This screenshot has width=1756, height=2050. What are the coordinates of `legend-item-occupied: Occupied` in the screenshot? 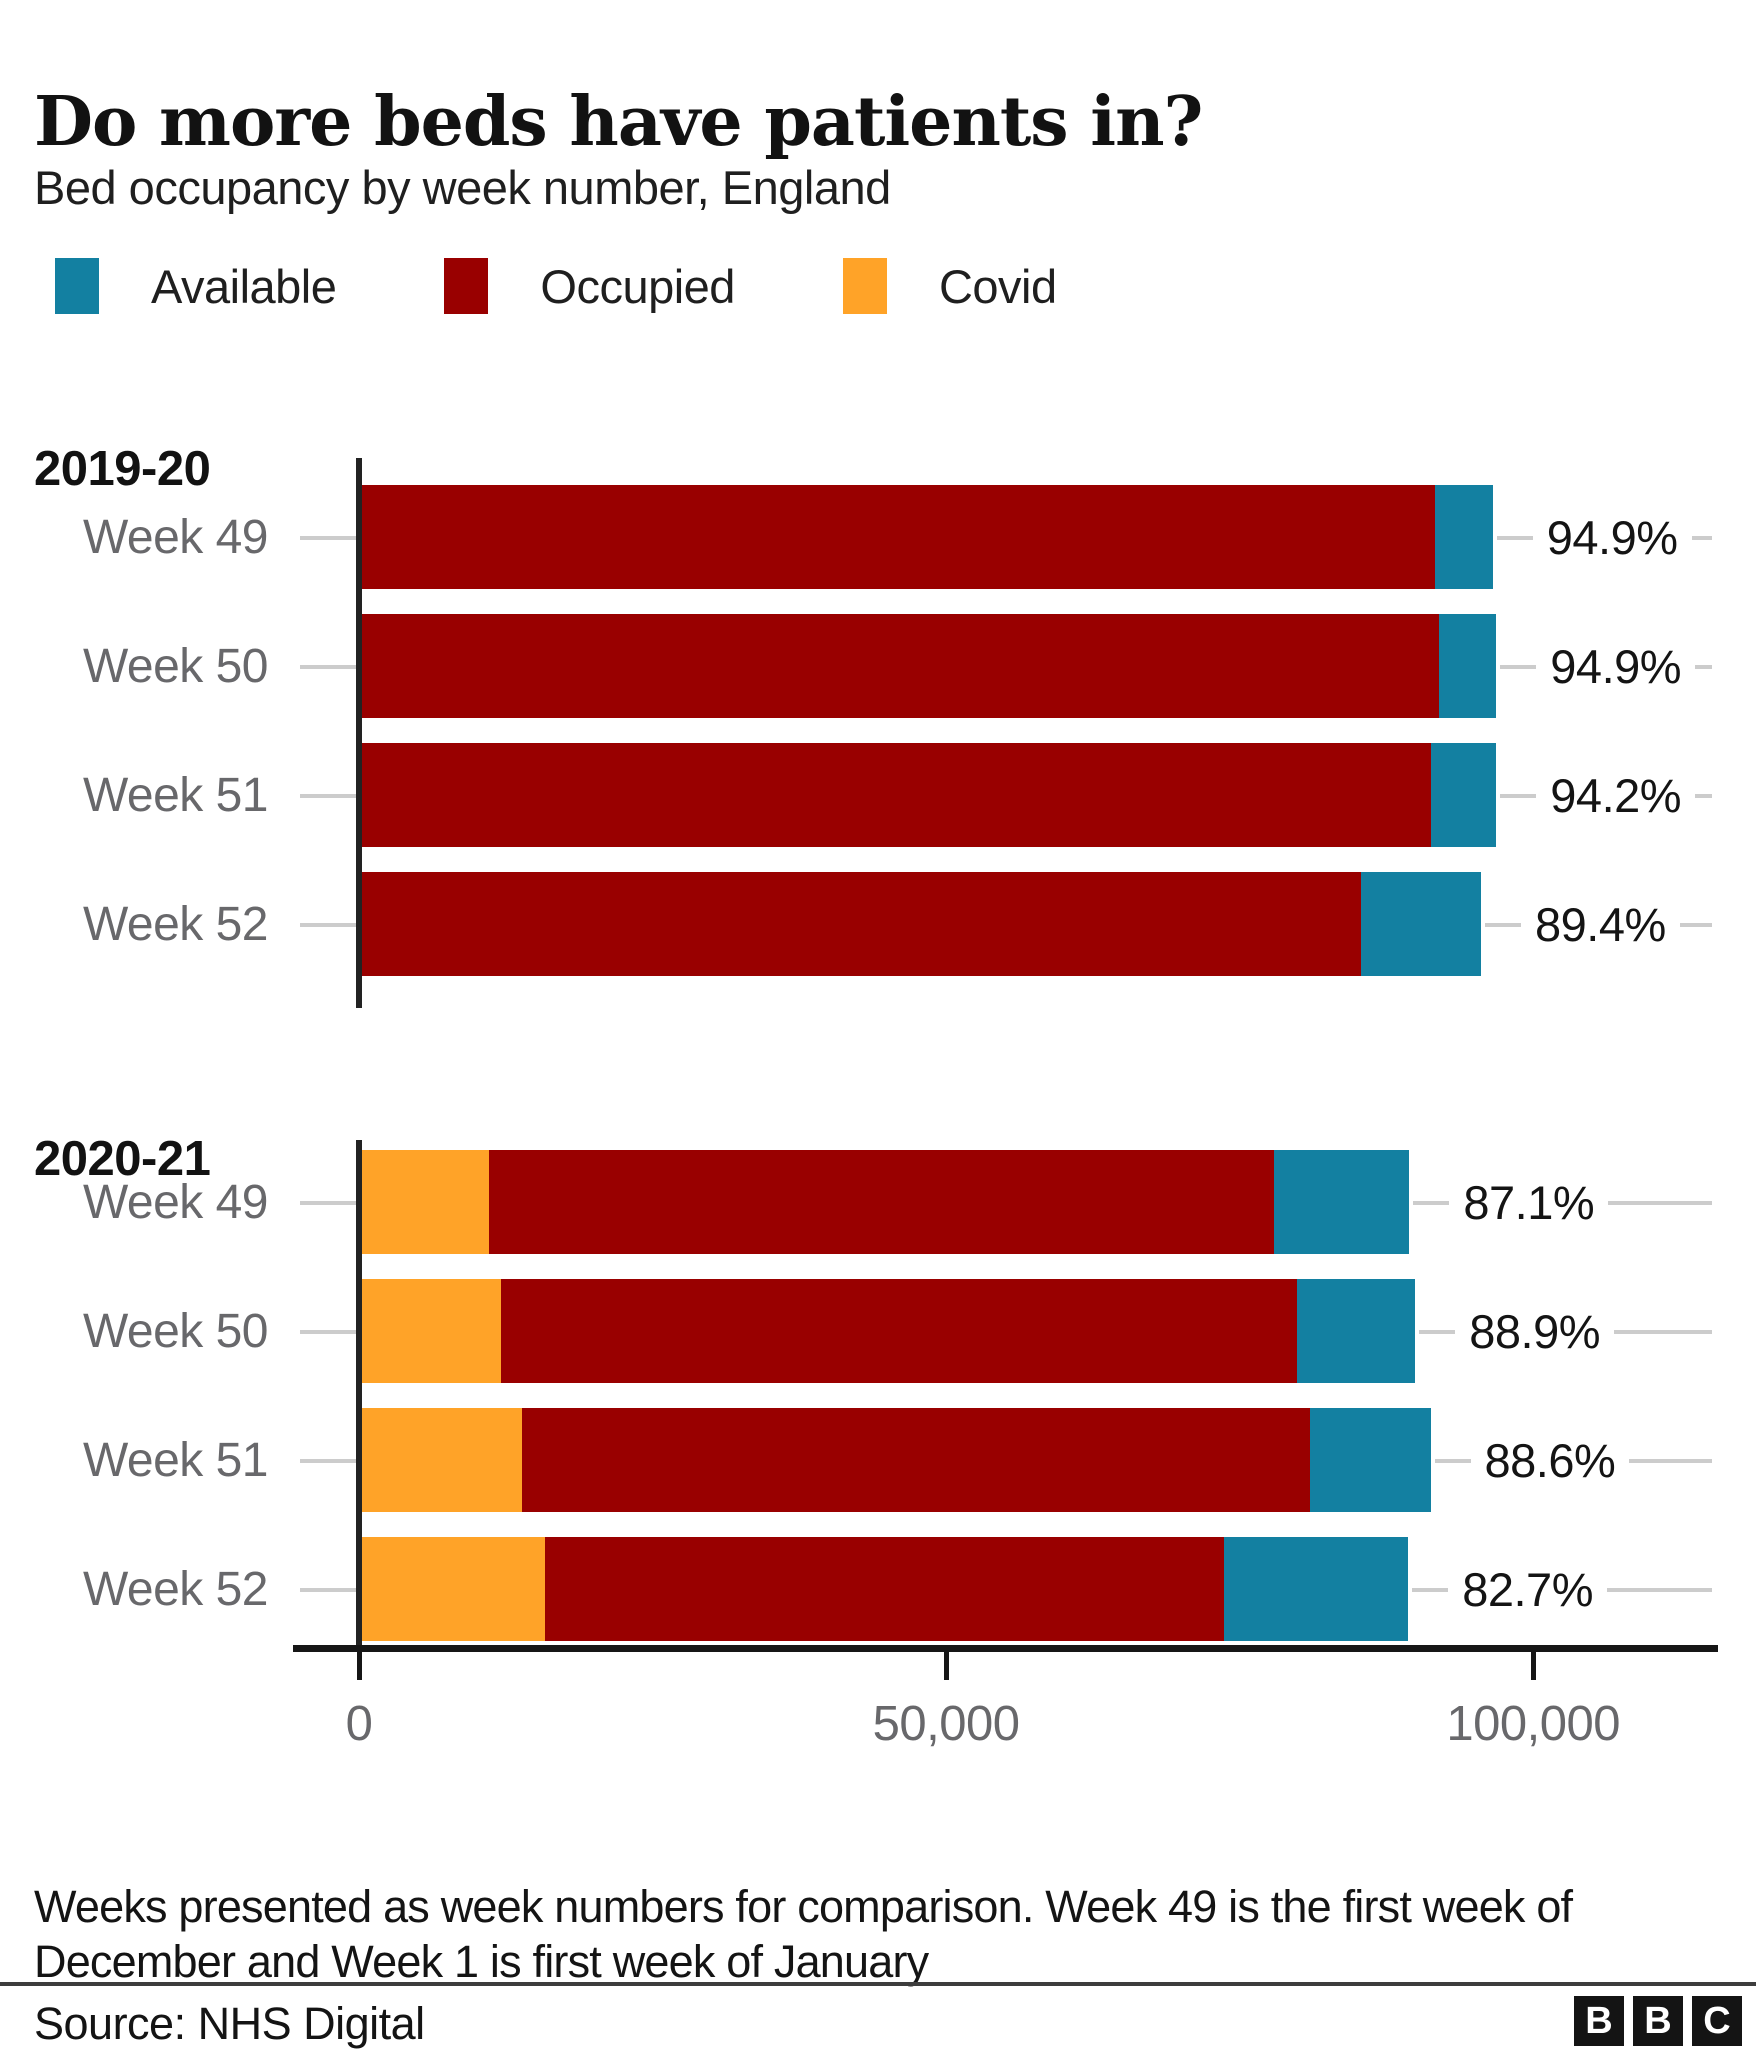 It's located at (589, 286).